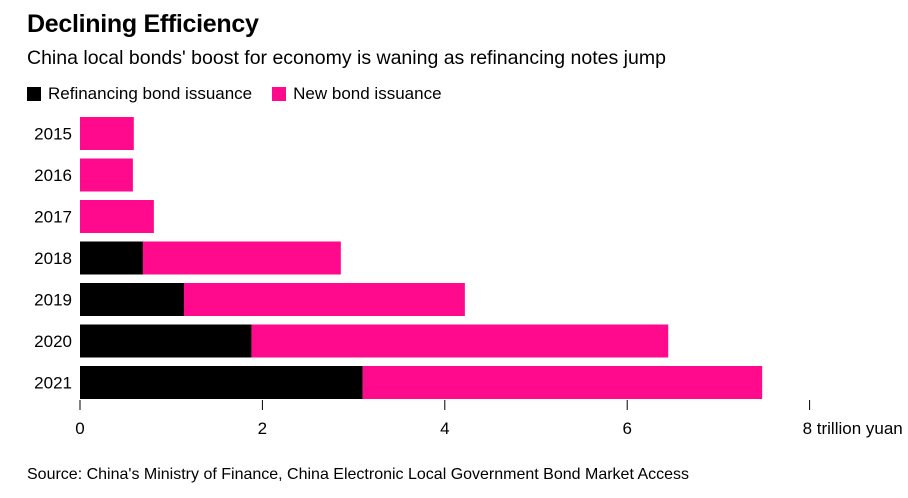 This screenshot has width=908, height=498. I want to click on x-tick-label-8: 8 trillion yuan, so click(853, 428).